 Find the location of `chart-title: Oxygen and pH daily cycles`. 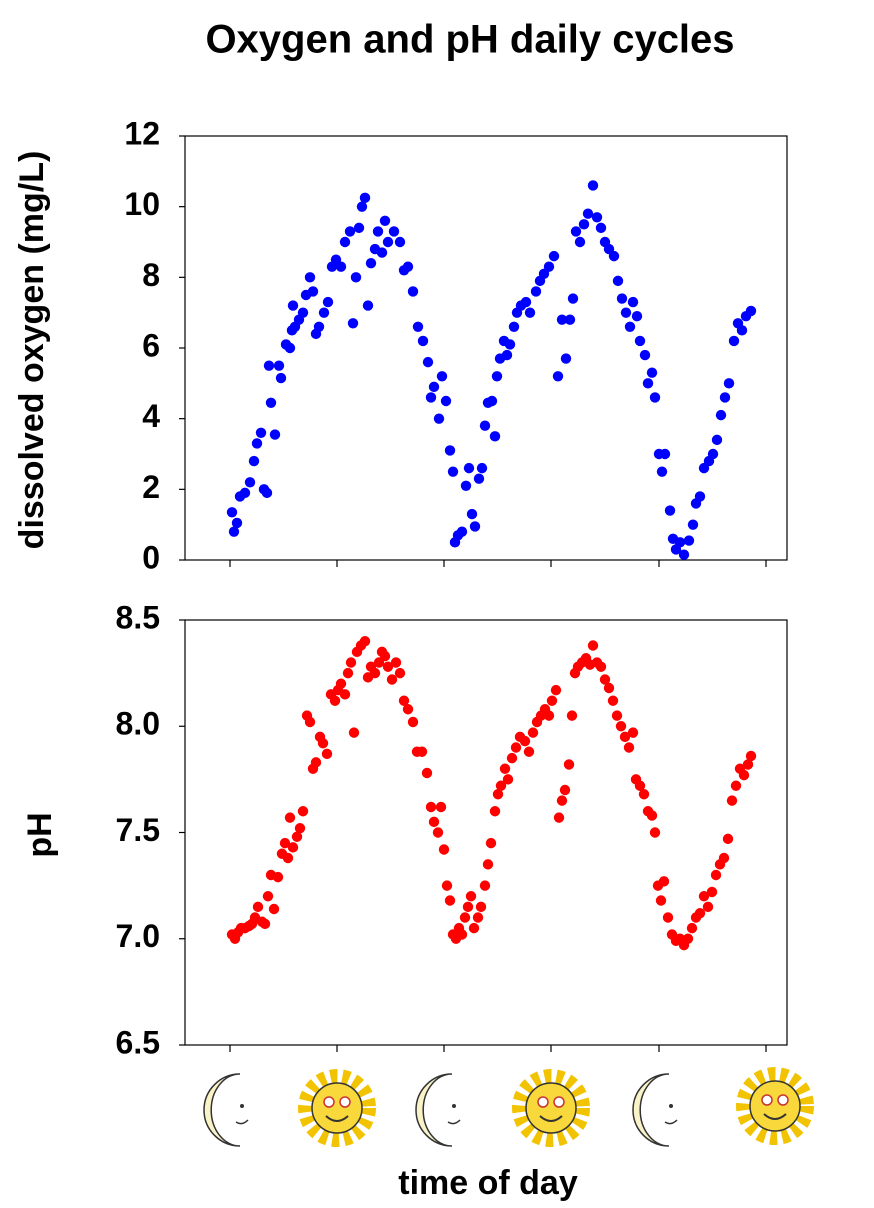

chart-title: Oxygen and pH daily cycles is located at coordinates (469, 40).